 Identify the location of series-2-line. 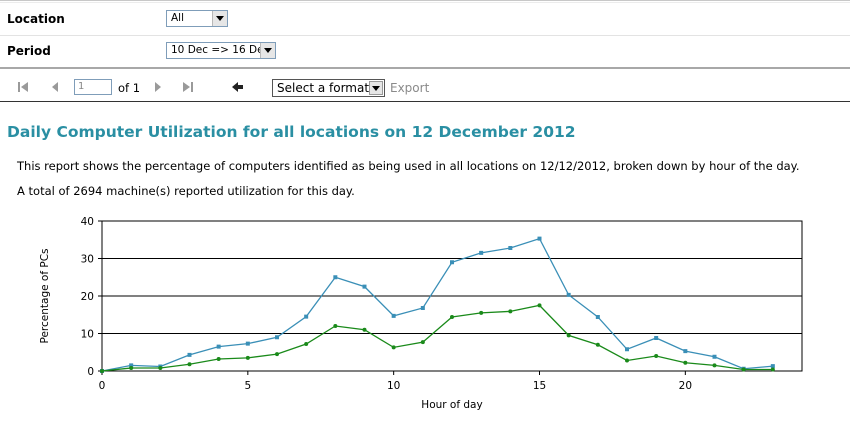
(437, 338).